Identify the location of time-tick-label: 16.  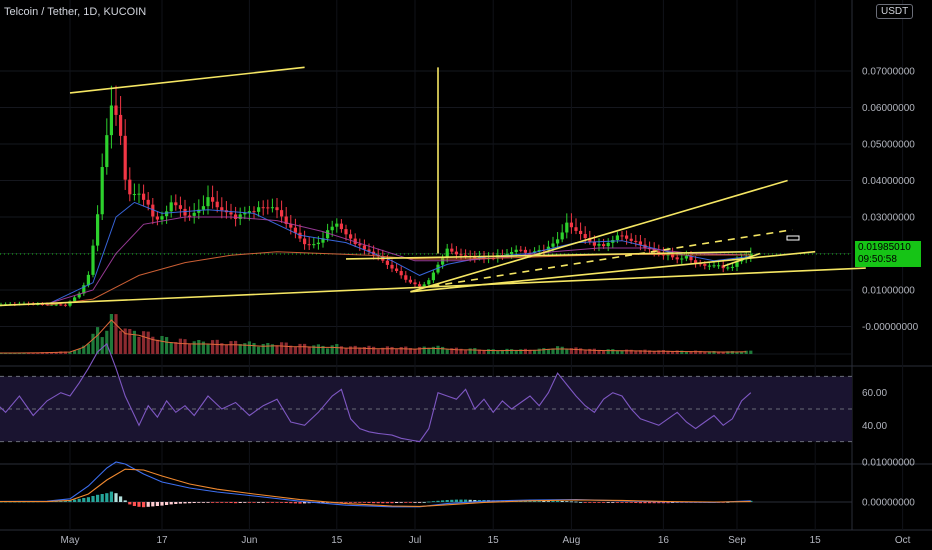
(664, 540).